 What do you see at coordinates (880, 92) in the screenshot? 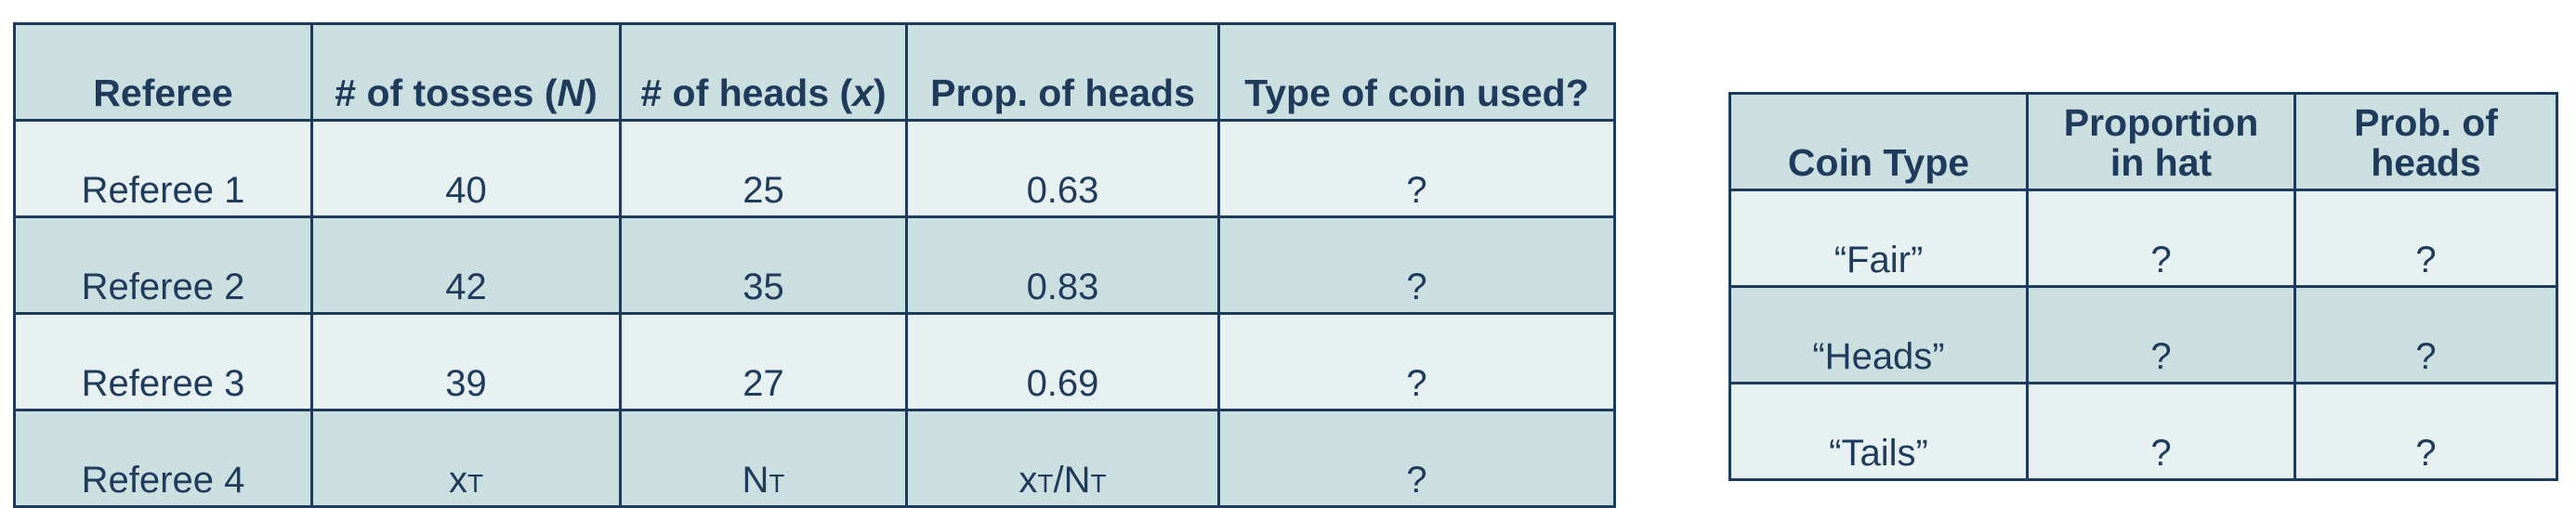
I see `header-heads-suffix: )` at bounding box center [880, 92].